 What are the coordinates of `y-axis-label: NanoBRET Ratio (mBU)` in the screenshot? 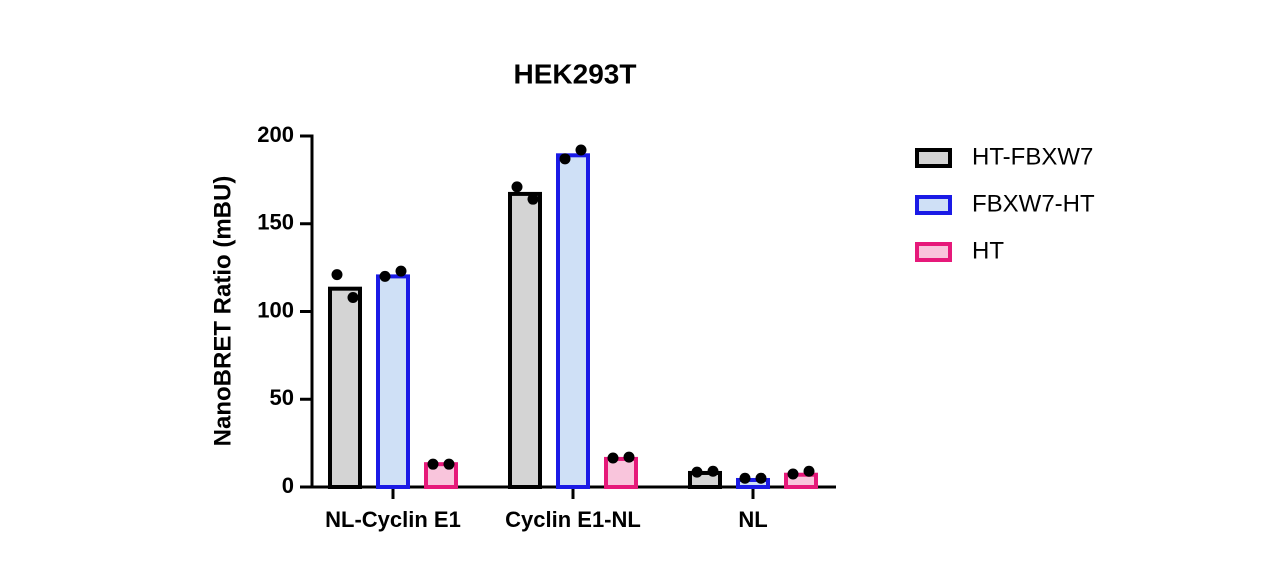 It's located at (222, 311).